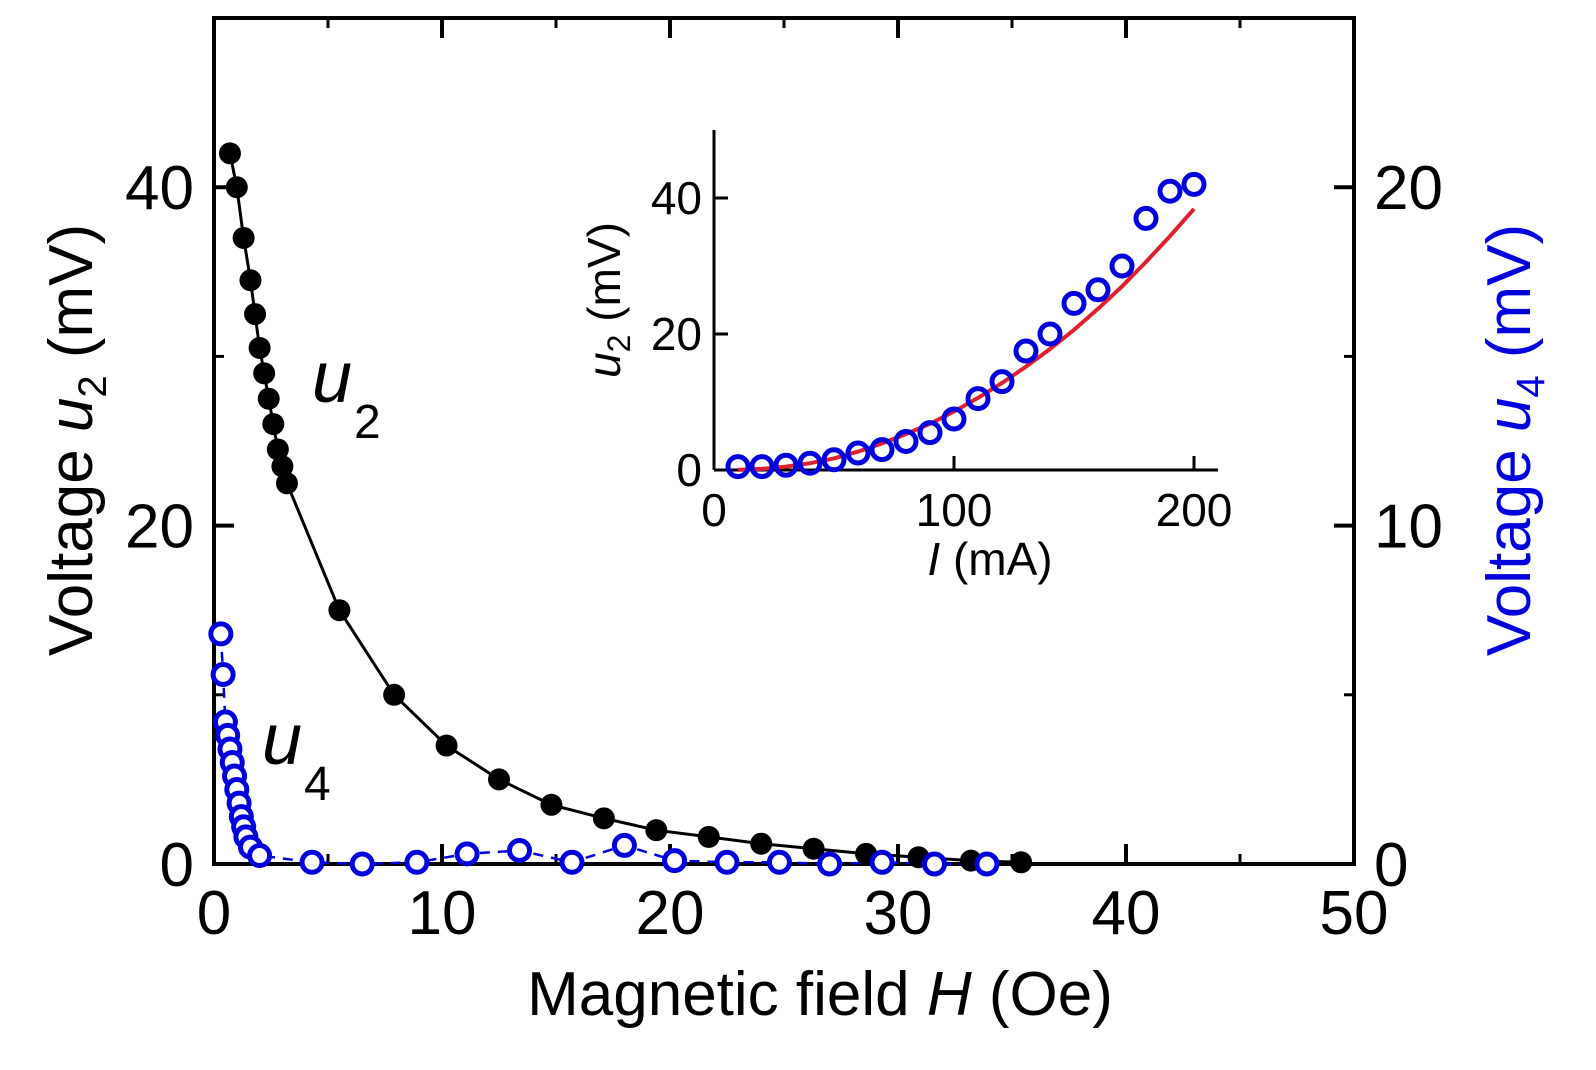 The height and width of the screenshot is (1070, 1596). I want to click on inset-y-tick-label: 20, so click(676, 334).